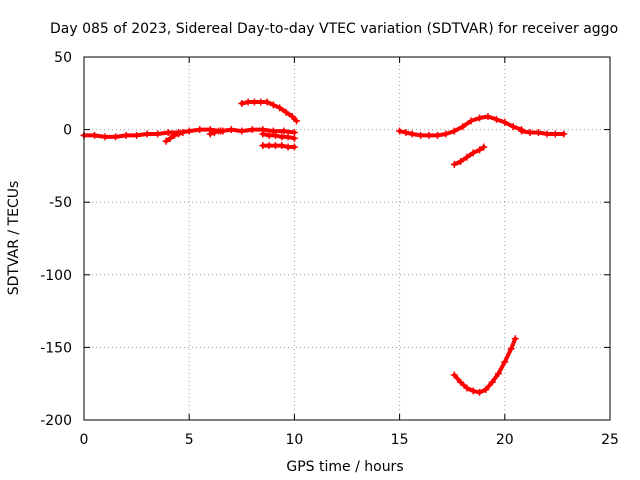 The image size is (640, 480). What do you see at coordinates (60, 203) in the screenshot?
I see `y-tick-label: -50` at bounding box center [60, 203].